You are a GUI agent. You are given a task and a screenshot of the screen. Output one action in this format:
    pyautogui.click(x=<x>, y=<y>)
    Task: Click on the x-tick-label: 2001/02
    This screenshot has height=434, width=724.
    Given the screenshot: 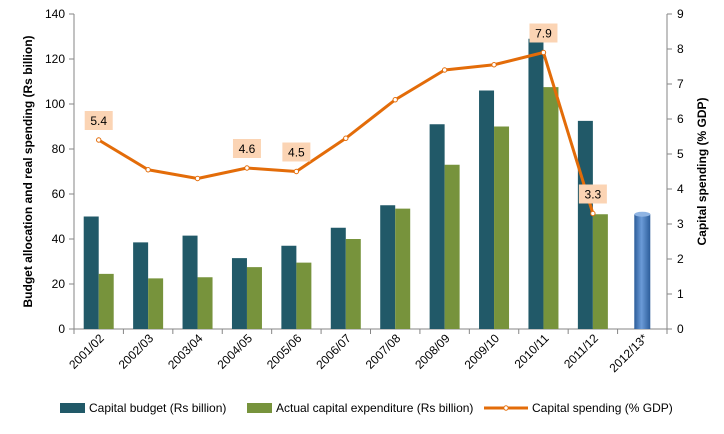 What is the action you would take?
    pyautogui.click(x=86, y=351)
    